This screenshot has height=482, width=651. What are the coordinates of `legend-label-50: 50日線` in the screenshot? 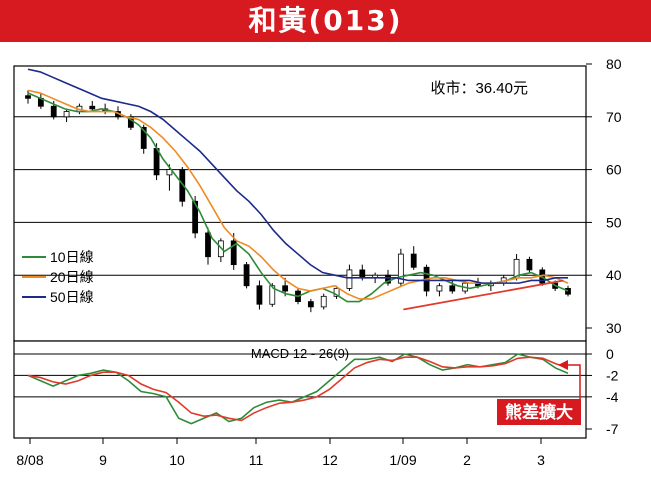 It's located at (72, 297).